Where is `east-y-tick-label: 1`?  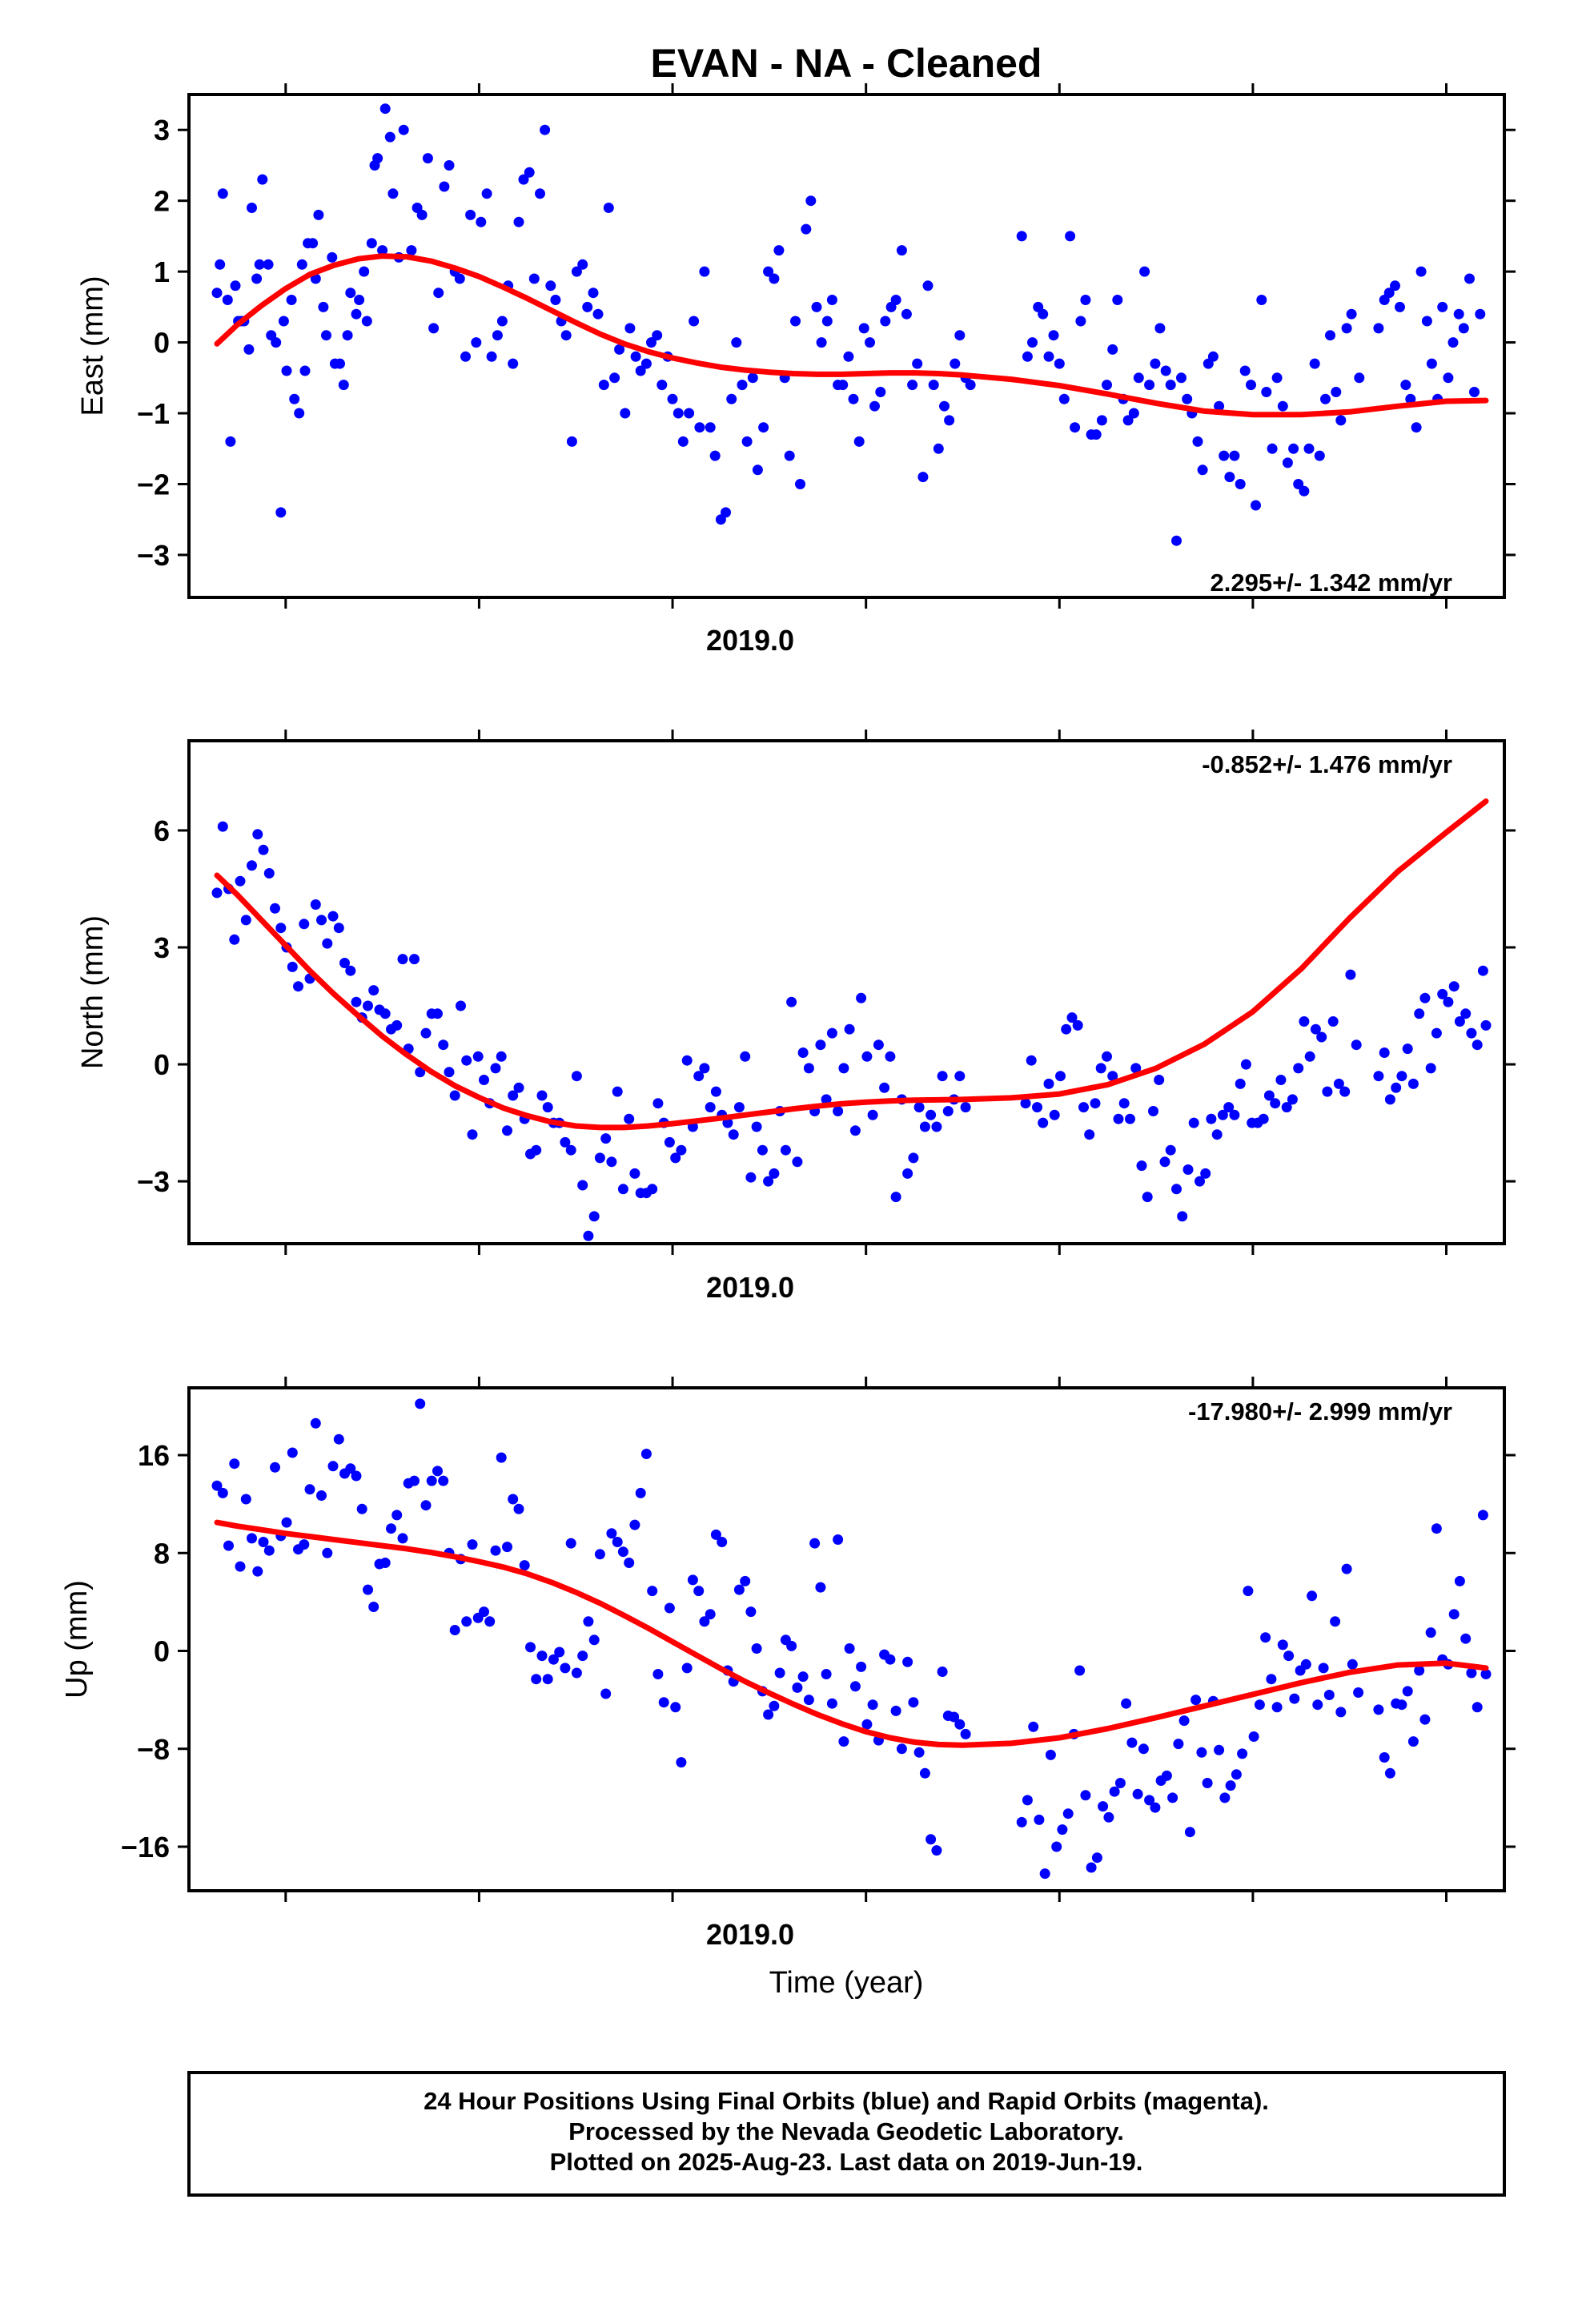 east-y-tick-label: 1 is located at coordinates (162, 271).